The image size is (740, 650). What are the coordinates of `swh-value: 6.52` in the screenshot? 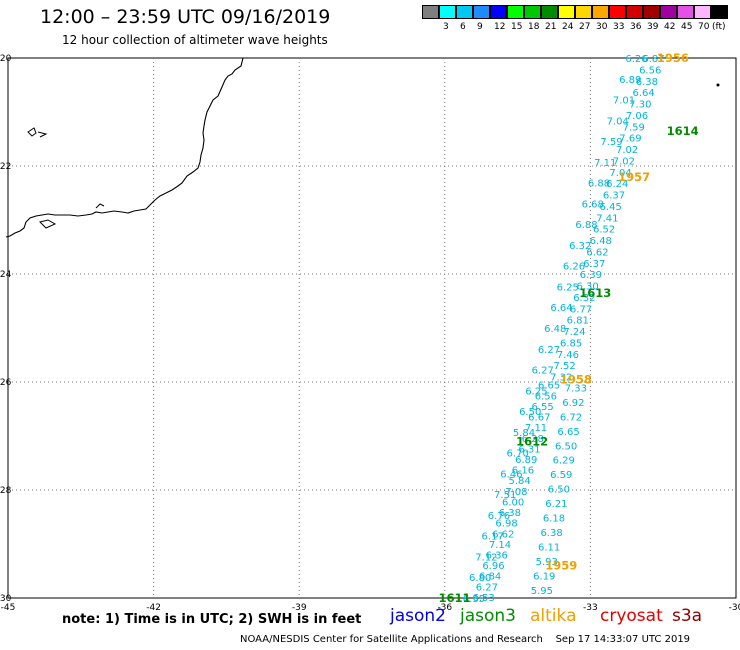 It's located at (604, 230).